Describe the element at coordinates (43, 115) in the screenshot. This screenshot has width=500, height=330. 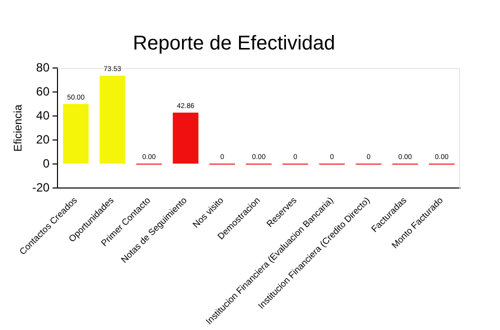
I see `y-tick-label: 40` at that location.